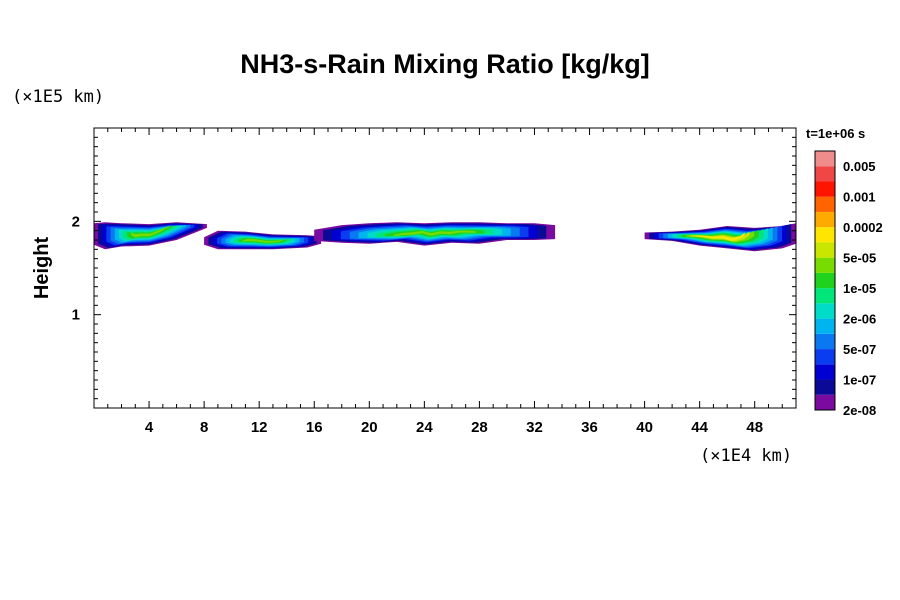 Image resolution: width=900 pixels, height=600 pixels. What do you see at coordinates (314, 427) in the screenshot?
I see `x-tick-label: 16` at bounding box center [314, 427].